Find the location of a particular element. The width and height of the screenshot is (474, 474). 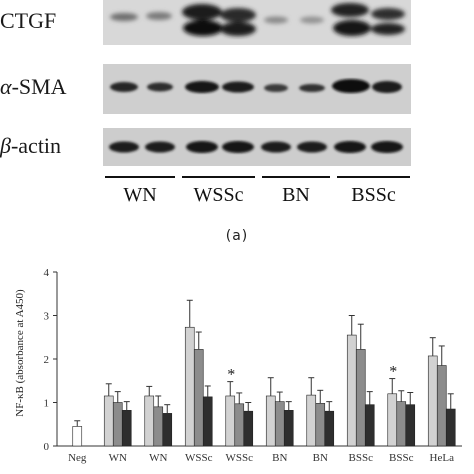

ctgf-label: CTGF is located at coordinates (28, 21).